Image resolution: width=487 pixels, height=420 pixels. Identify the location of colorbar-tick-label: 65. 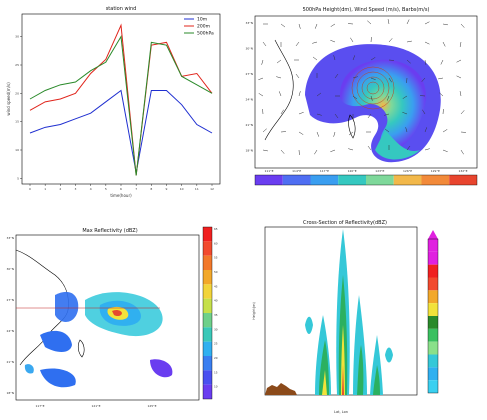
(216, 229).